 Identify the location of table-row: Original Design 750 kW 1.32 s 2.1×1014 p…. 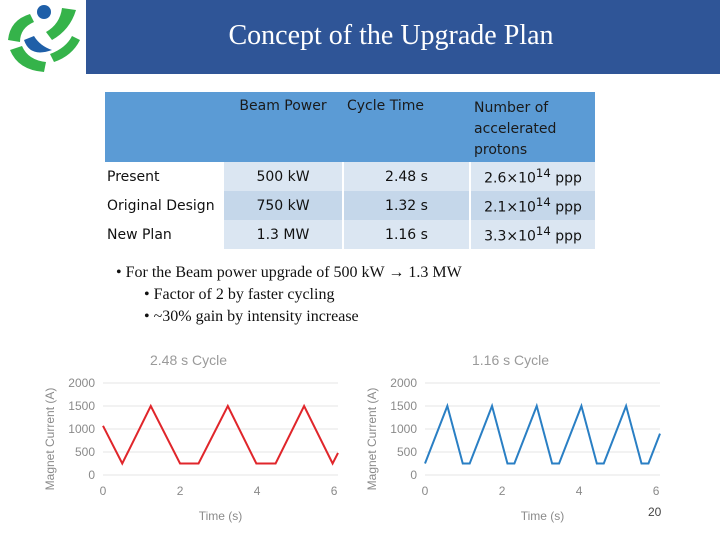
(350, 205).